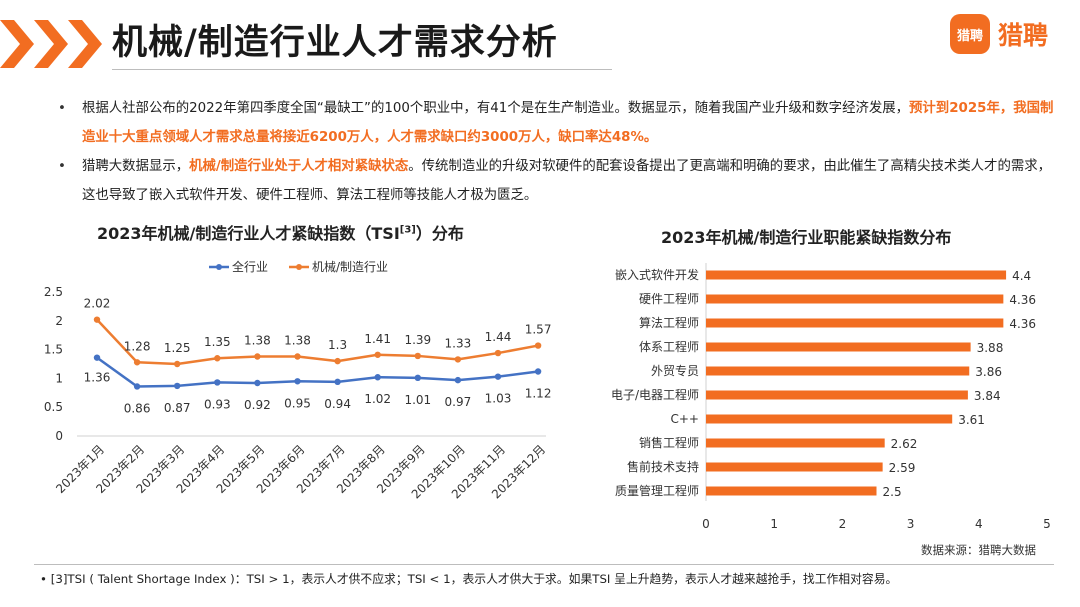 This screenshot has width=1080, height=607. What do you see at coordinates (53, 350) in the screenshot?
I see `y-tick-label: 1.5` at bounding box center [53, 350].